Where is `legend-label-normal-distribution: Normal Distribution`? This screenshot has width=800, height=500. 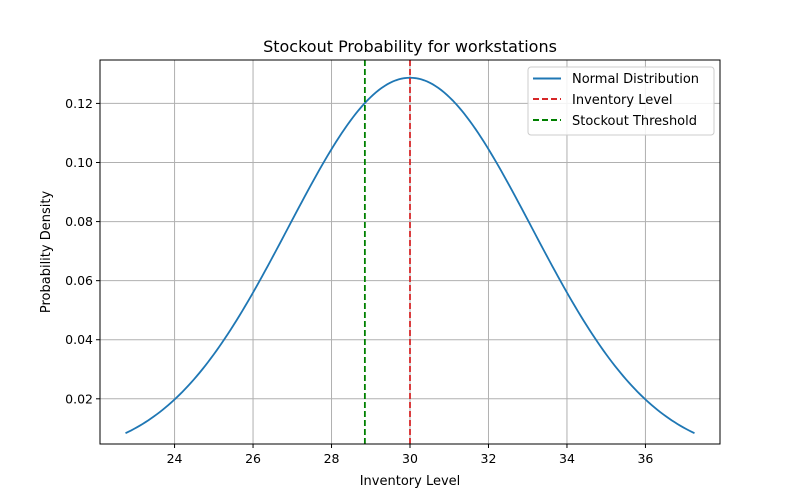 legend-label-normal-distribution: Normal Distribution is located at coordinates (635, 79).